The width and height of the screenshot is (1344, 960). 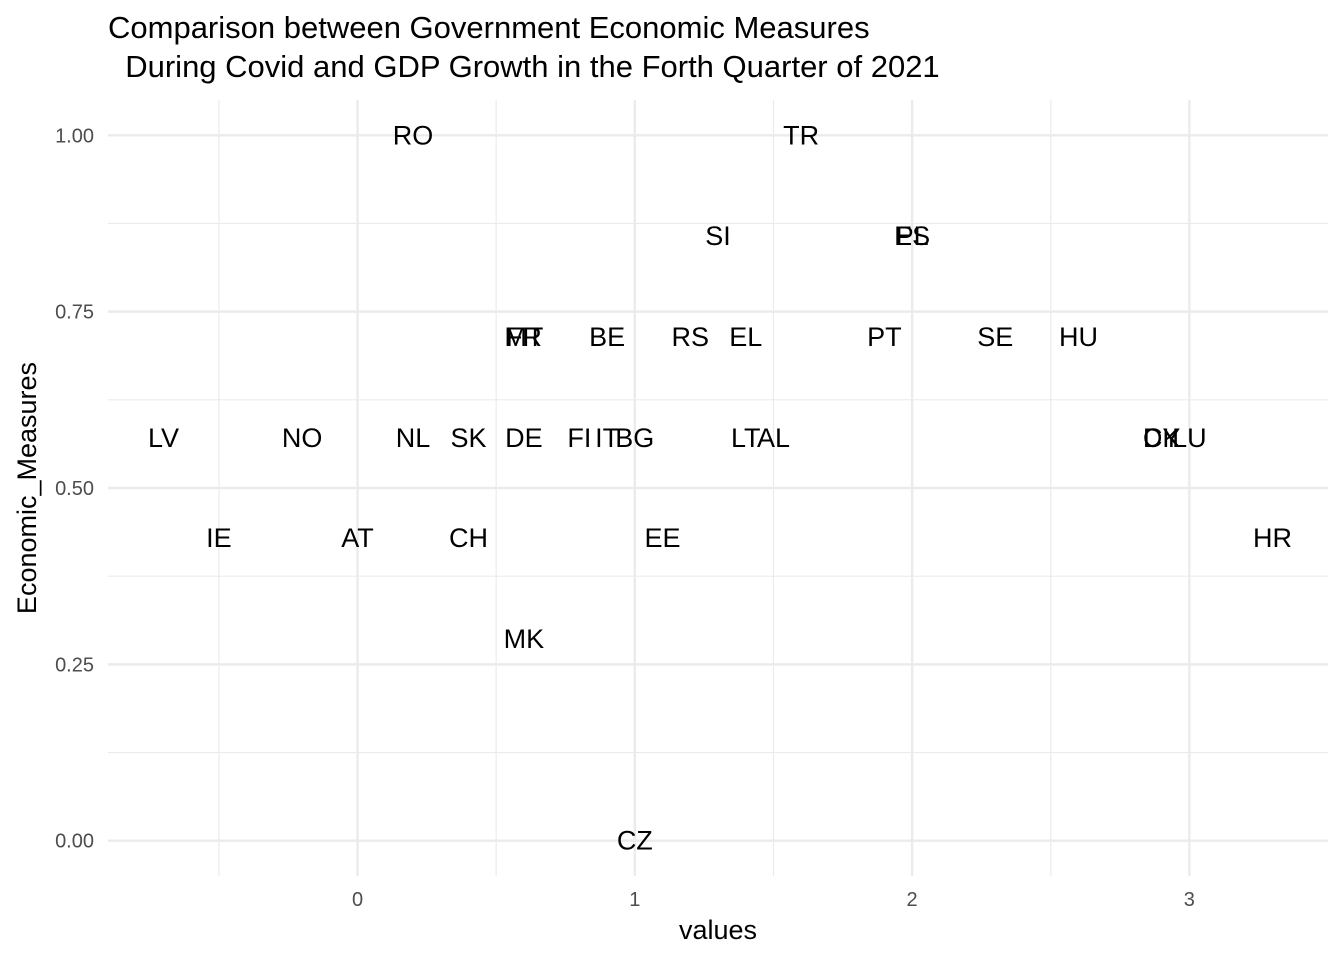 I want to click on y-tick-label: 0.50, so click(x=74, y=489).